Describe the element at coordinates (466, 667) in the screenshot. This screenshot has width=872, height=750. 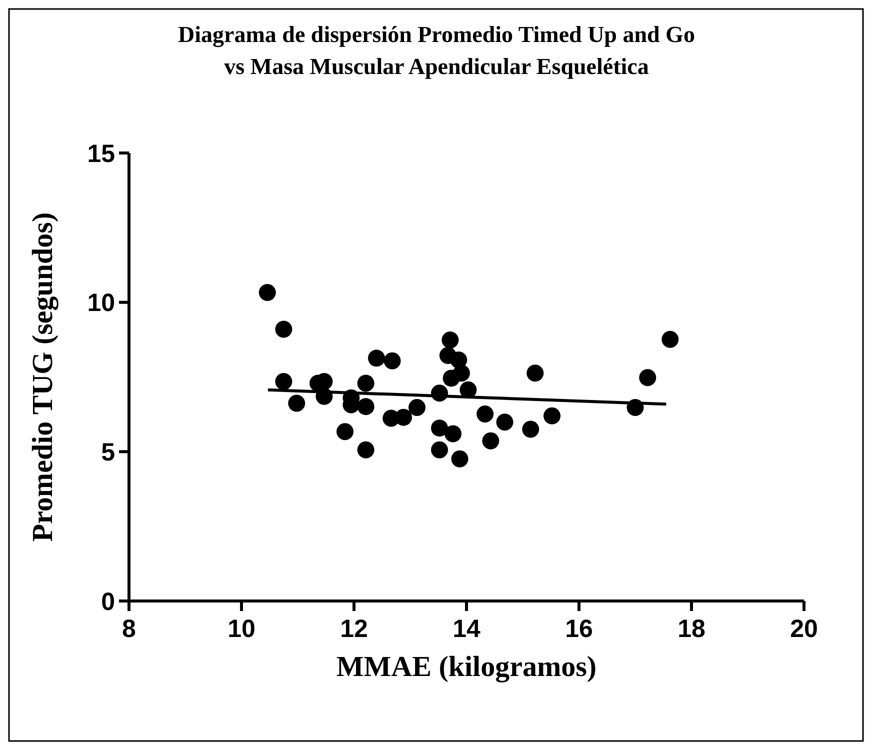
I see `x-axis-title: MMAE (kilogramos)` at that location.